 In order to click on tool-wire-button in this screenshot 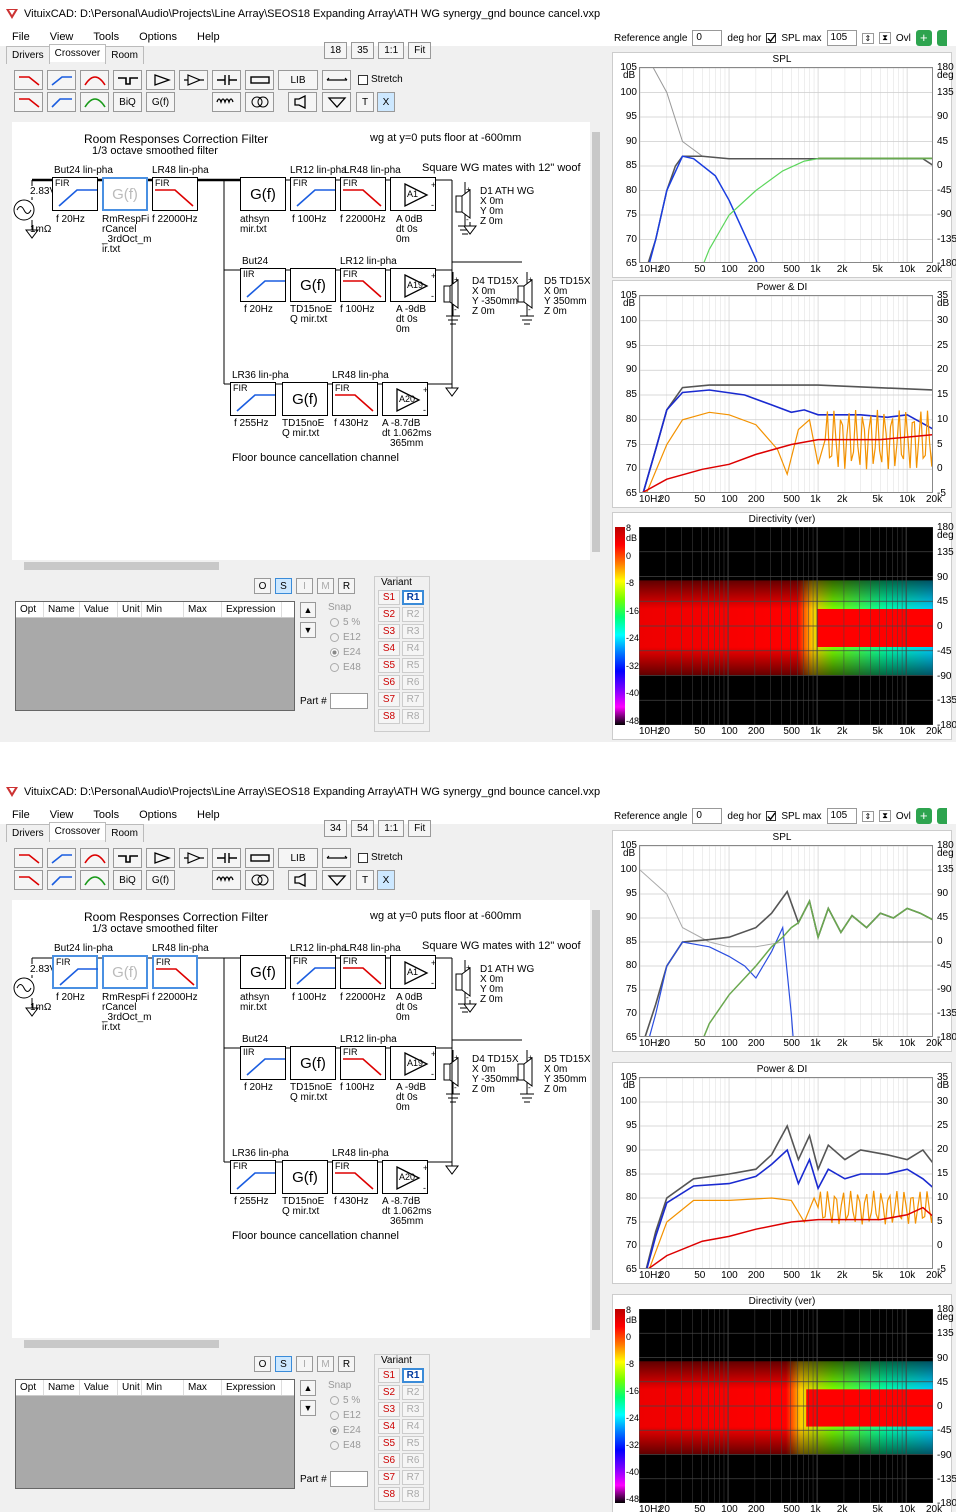, I will do `click(336, 858)`.